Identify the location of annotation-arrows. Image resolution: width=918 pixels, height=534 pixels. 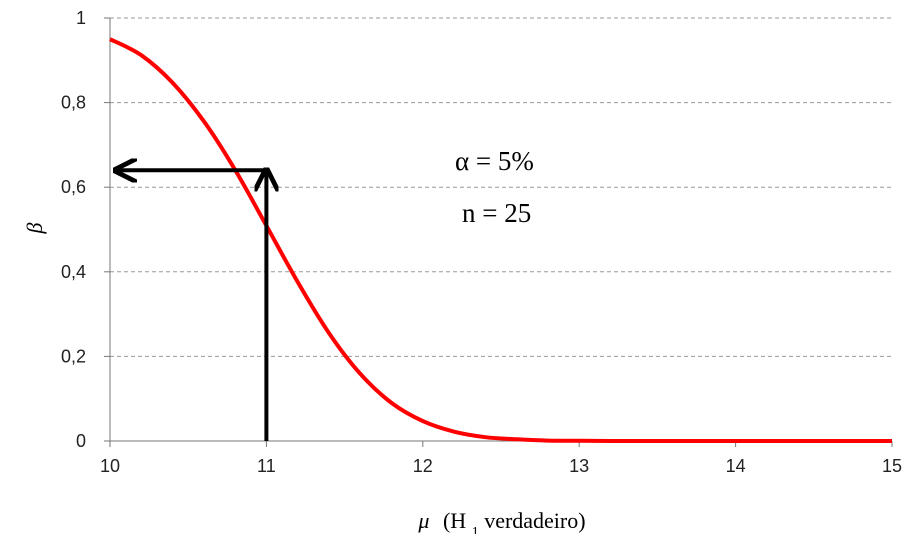
(193, 305).